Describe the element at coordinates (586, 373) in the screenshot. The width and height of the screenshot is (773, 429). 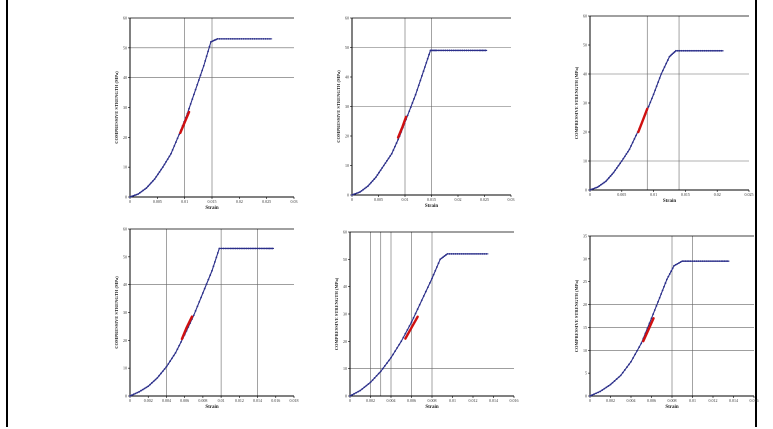
I see `y-tick-label: 5` at that location.